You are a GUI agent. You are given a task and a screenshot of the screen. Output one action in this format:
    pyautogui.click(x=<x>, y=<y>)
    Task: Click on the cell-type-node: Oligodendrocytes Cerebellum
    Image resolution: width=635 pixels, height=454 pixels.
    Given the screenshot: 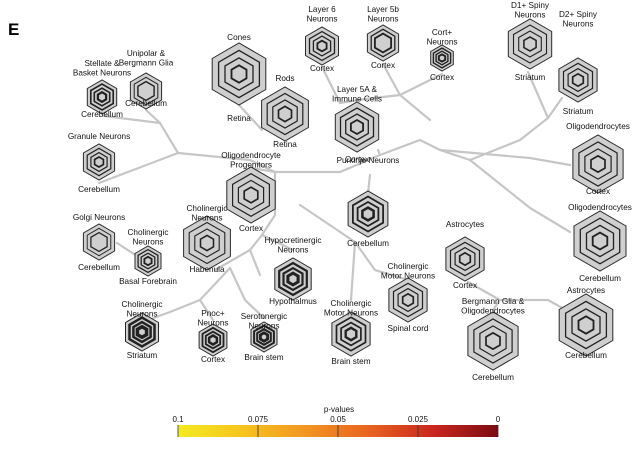 What is the action you would take?
    pyautogui.click(x=600, y=243)
    